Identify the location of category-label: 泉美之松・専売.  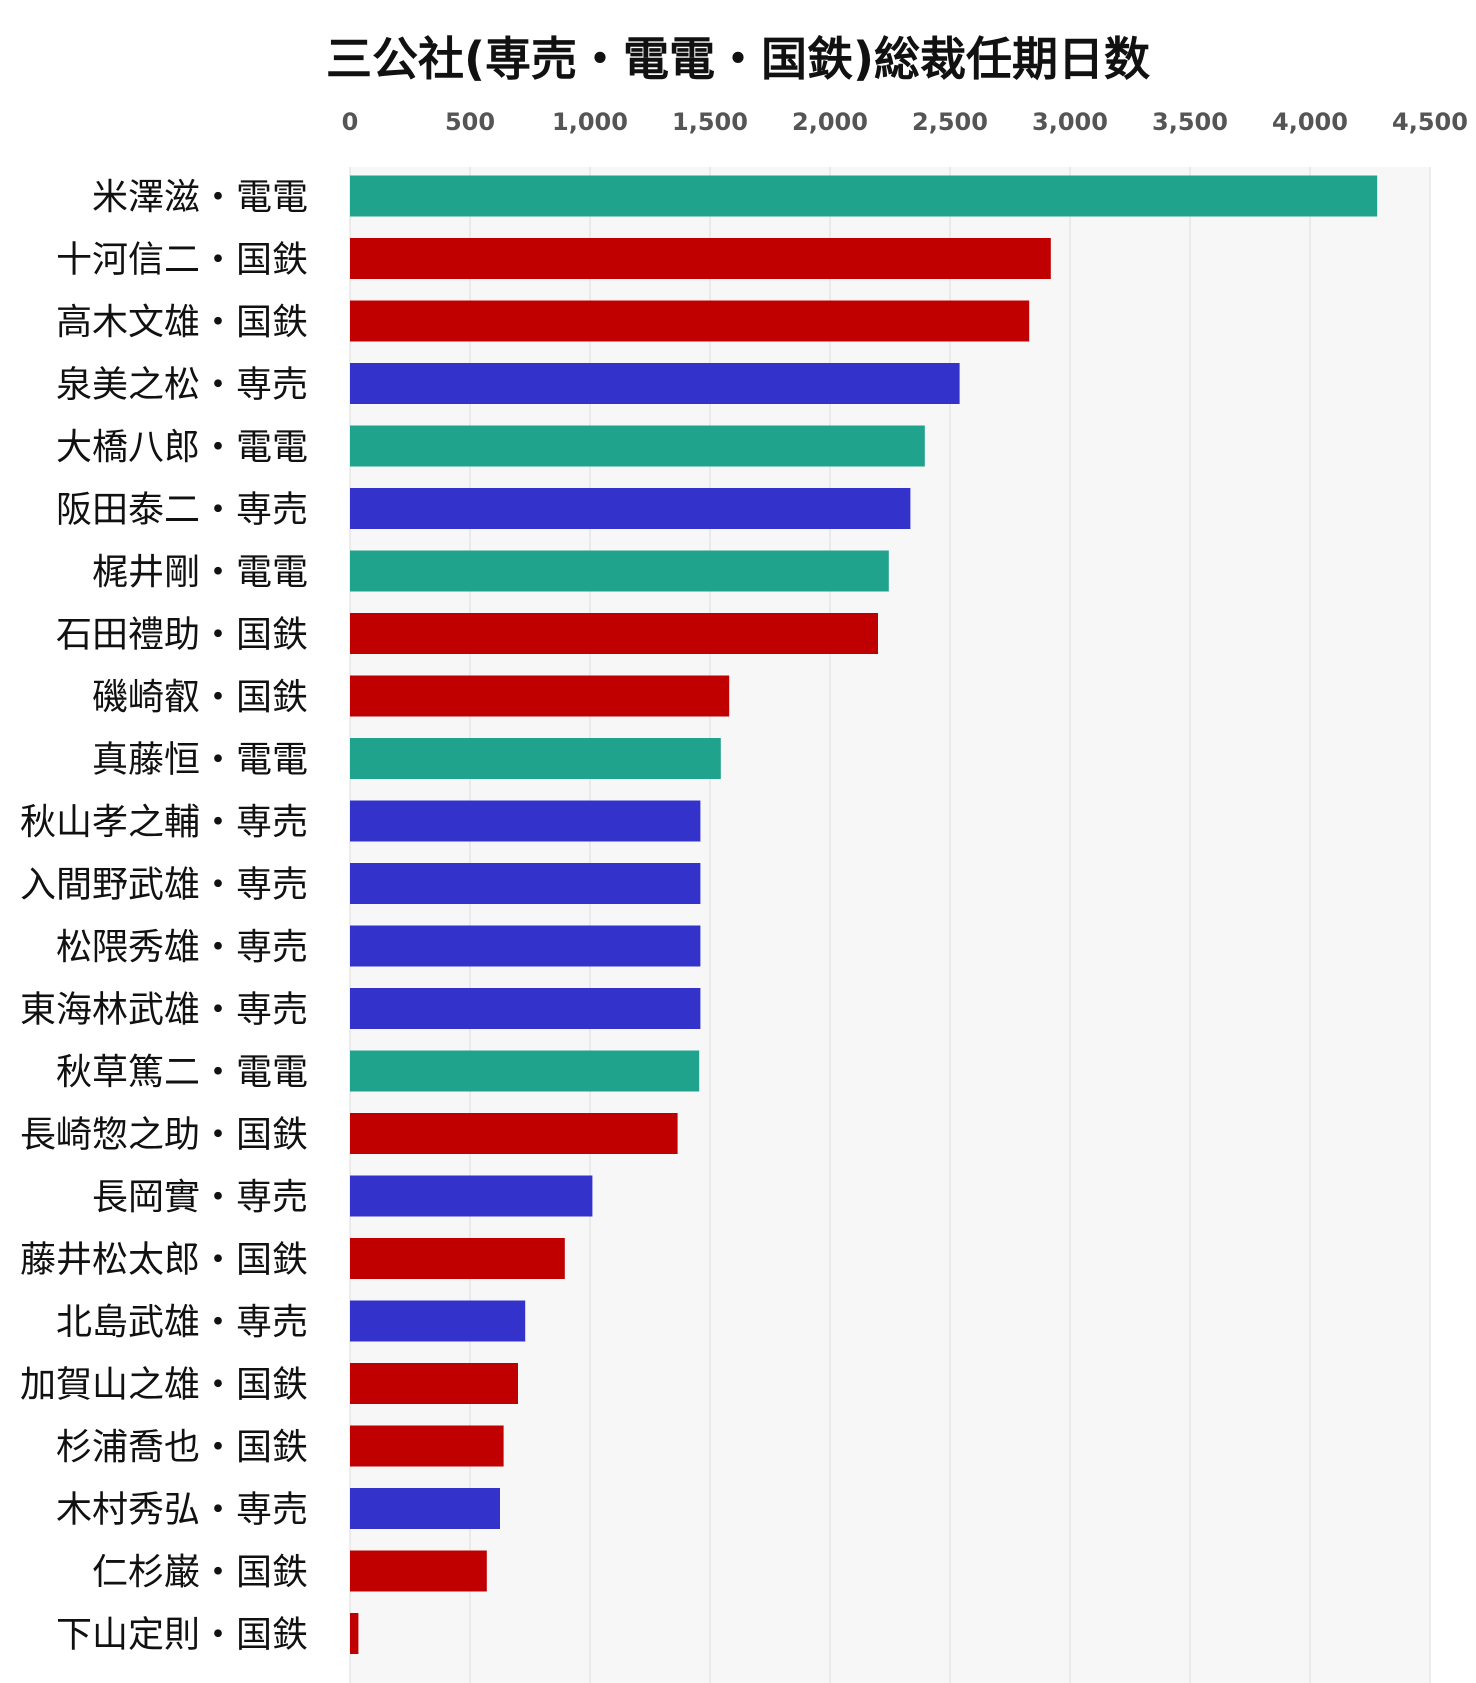
(182, 385).